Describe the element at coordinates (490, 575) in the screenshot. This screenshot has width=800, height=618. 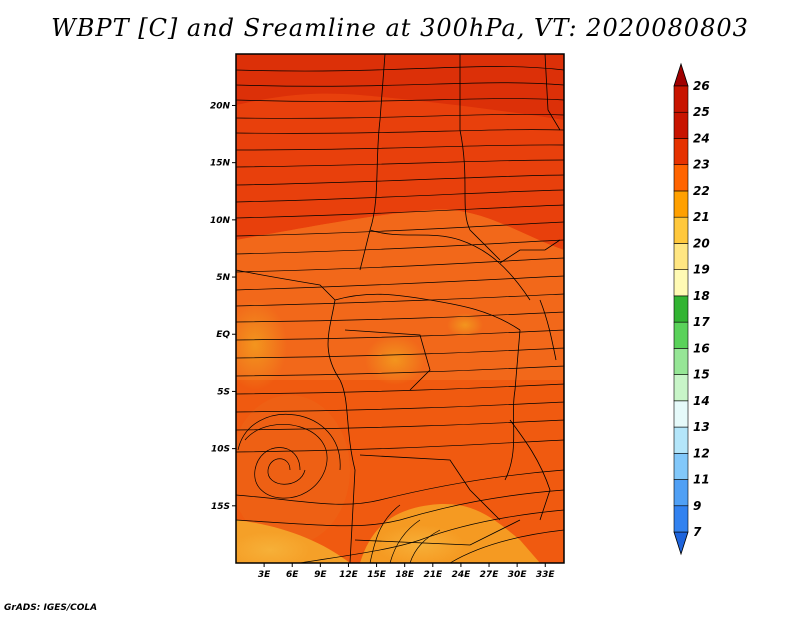
I see `lon-tick-label: 27E` at that location.